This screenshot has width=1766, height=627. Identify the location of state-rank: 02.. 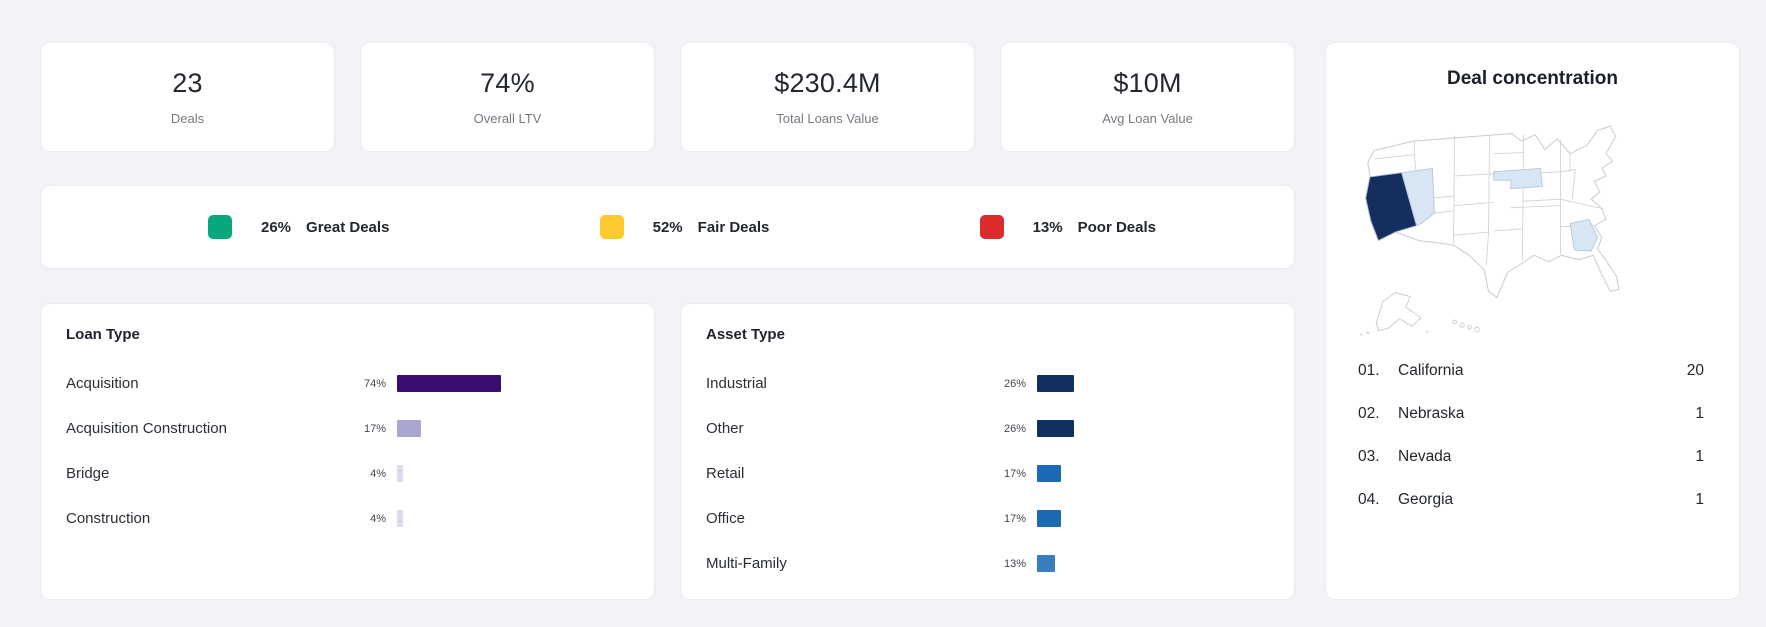
(1369, 413).